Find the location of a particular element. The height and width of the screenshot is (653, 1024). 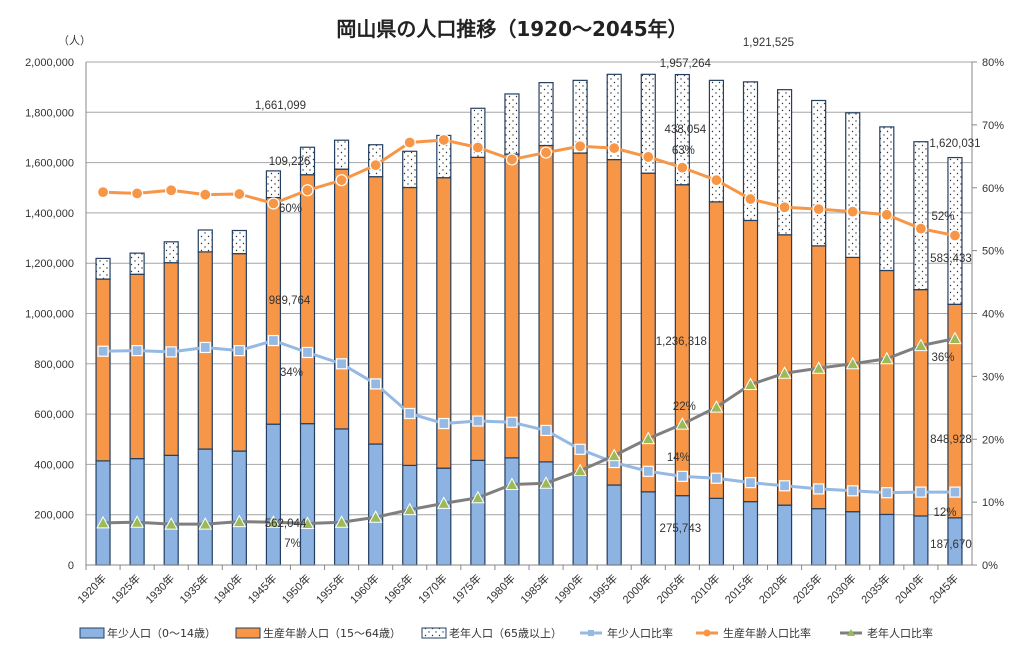

right-tick-label: 30% is located at coordinates (993, 377).